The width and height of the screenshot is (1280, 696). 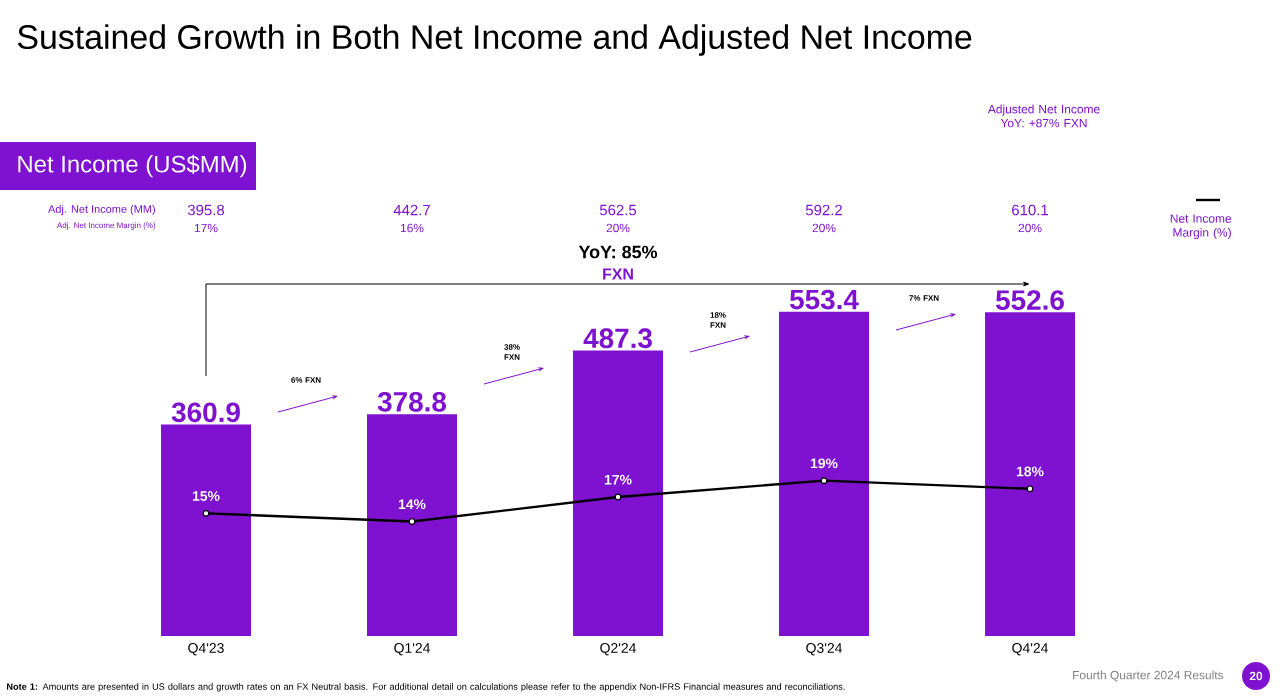 What do you see at coordinates (494, 40) in the screenshot?
I see `chart-title: Sustained Growth in Both Net Income and Adjusted Net Income` at bounding box center [494, 40].